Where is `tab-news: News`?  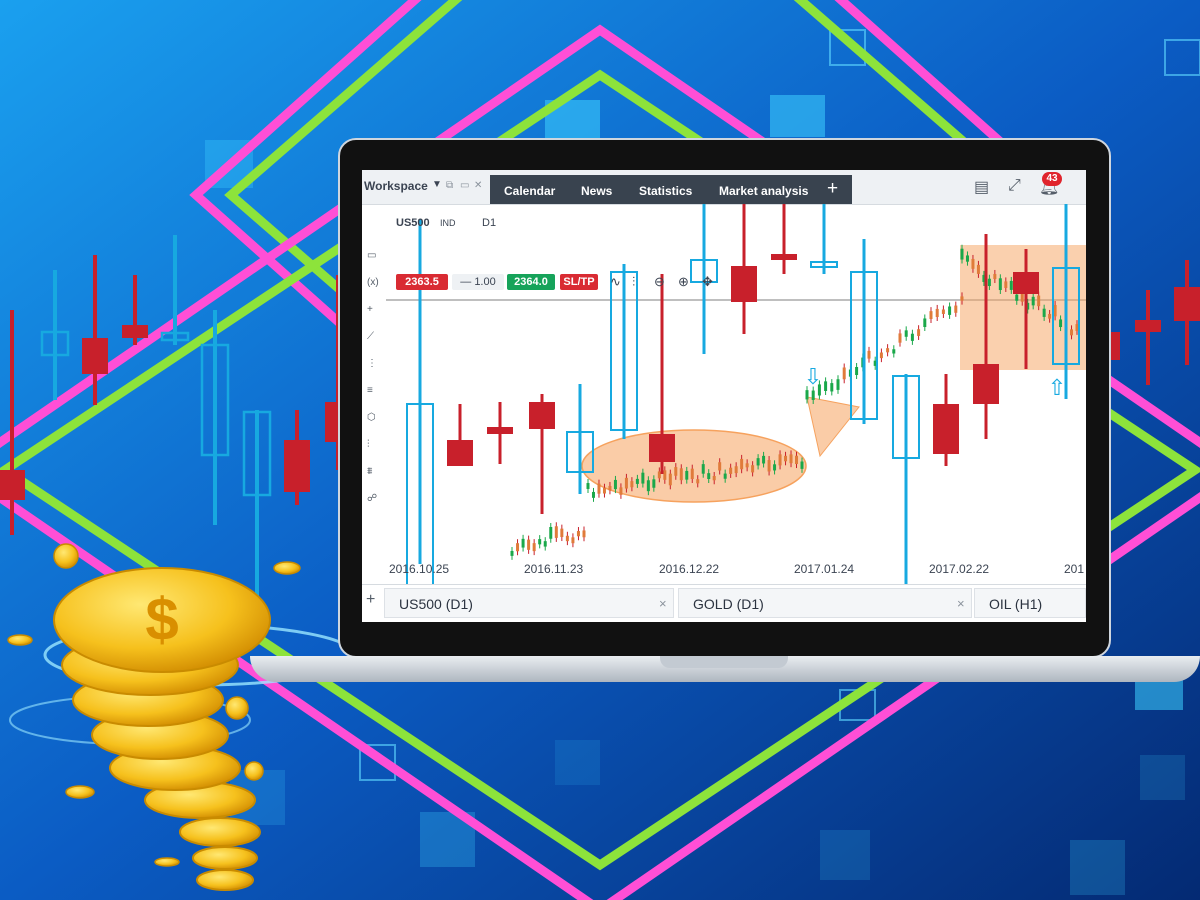 tab-news: News is located at coordinates (597, 191).